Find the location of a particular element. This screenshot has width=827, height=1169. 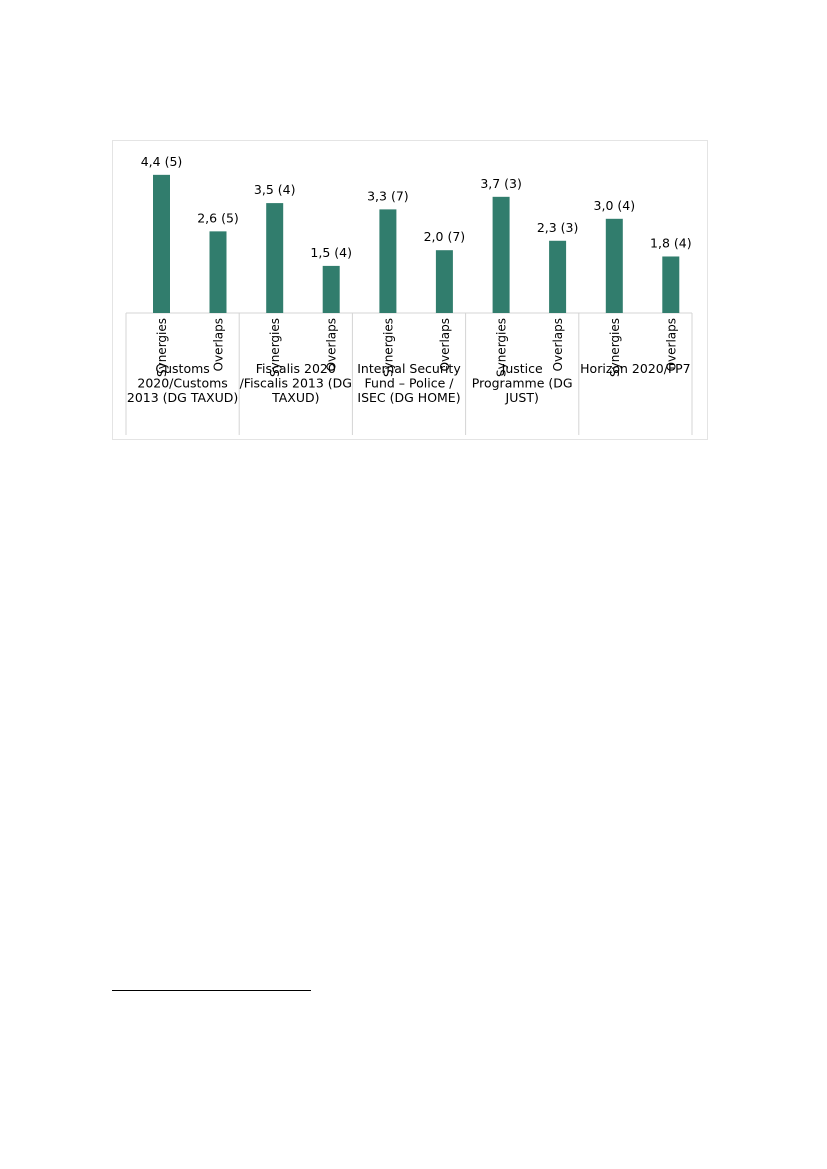

bar-synergies-horizon-2020-fp7 is located at coordinates (614, 265).